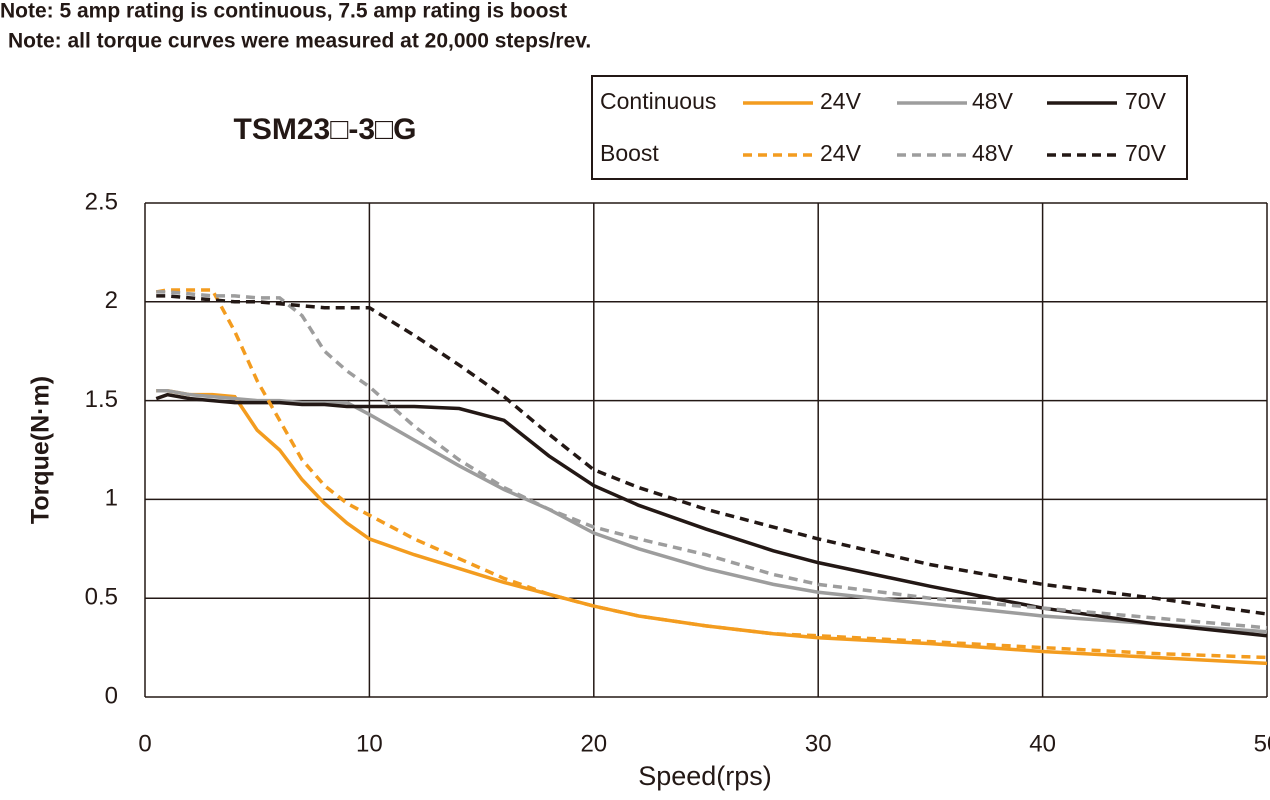  What do you see at coordinates (629, 153) in the screenshot?
I see `legend-row-label: Boost` at bounding box center [629, 153].